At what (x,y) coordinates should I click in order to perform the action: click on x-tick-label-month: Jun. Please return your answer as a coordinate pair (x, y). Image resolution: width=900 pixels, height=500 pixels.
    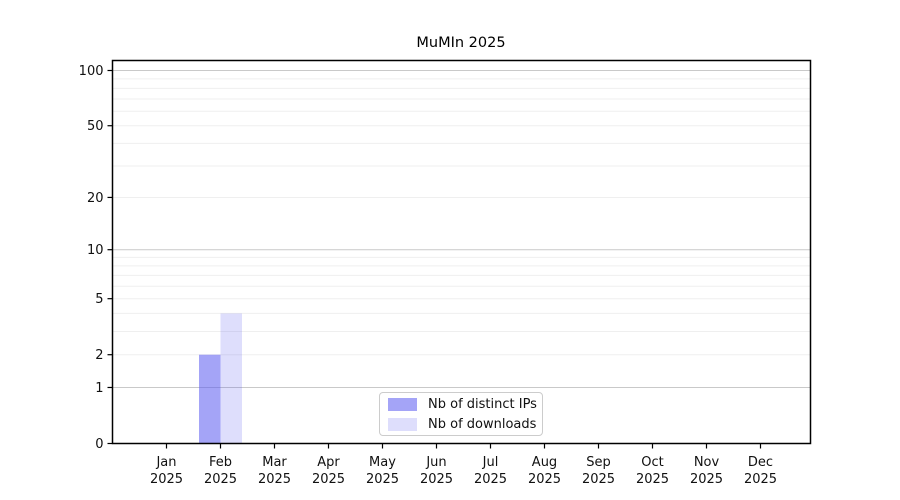
    Looking at the image, I should click on (435, 462).